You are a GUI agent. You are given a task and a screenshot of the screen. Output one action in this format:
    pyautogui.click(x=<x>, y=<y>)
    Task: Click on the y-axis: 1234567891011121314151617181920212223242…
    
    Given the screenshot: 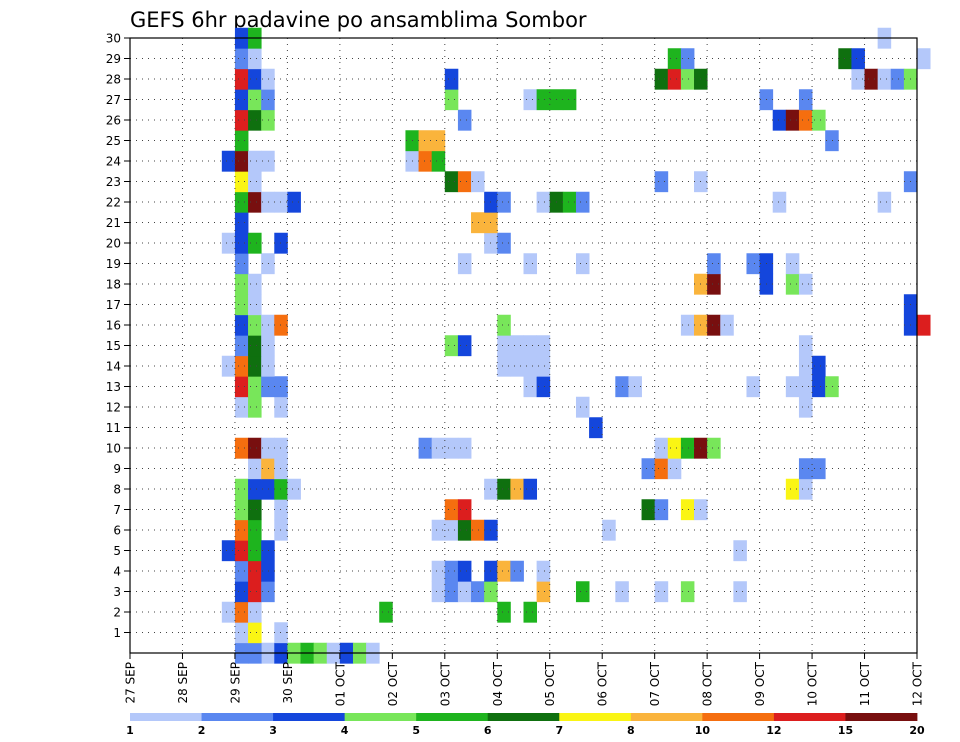 What is the action you would take?
    pyautogui.click(x=118, y=336)
    